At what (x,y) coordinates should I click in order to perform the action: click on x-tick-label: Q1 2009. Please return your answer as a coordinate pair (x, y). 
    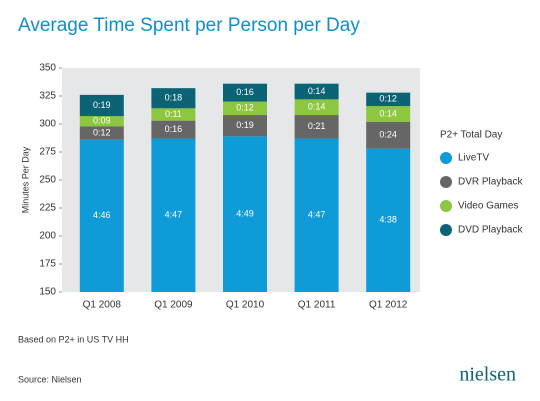
    Looking at the image, I should click on (173, 305).